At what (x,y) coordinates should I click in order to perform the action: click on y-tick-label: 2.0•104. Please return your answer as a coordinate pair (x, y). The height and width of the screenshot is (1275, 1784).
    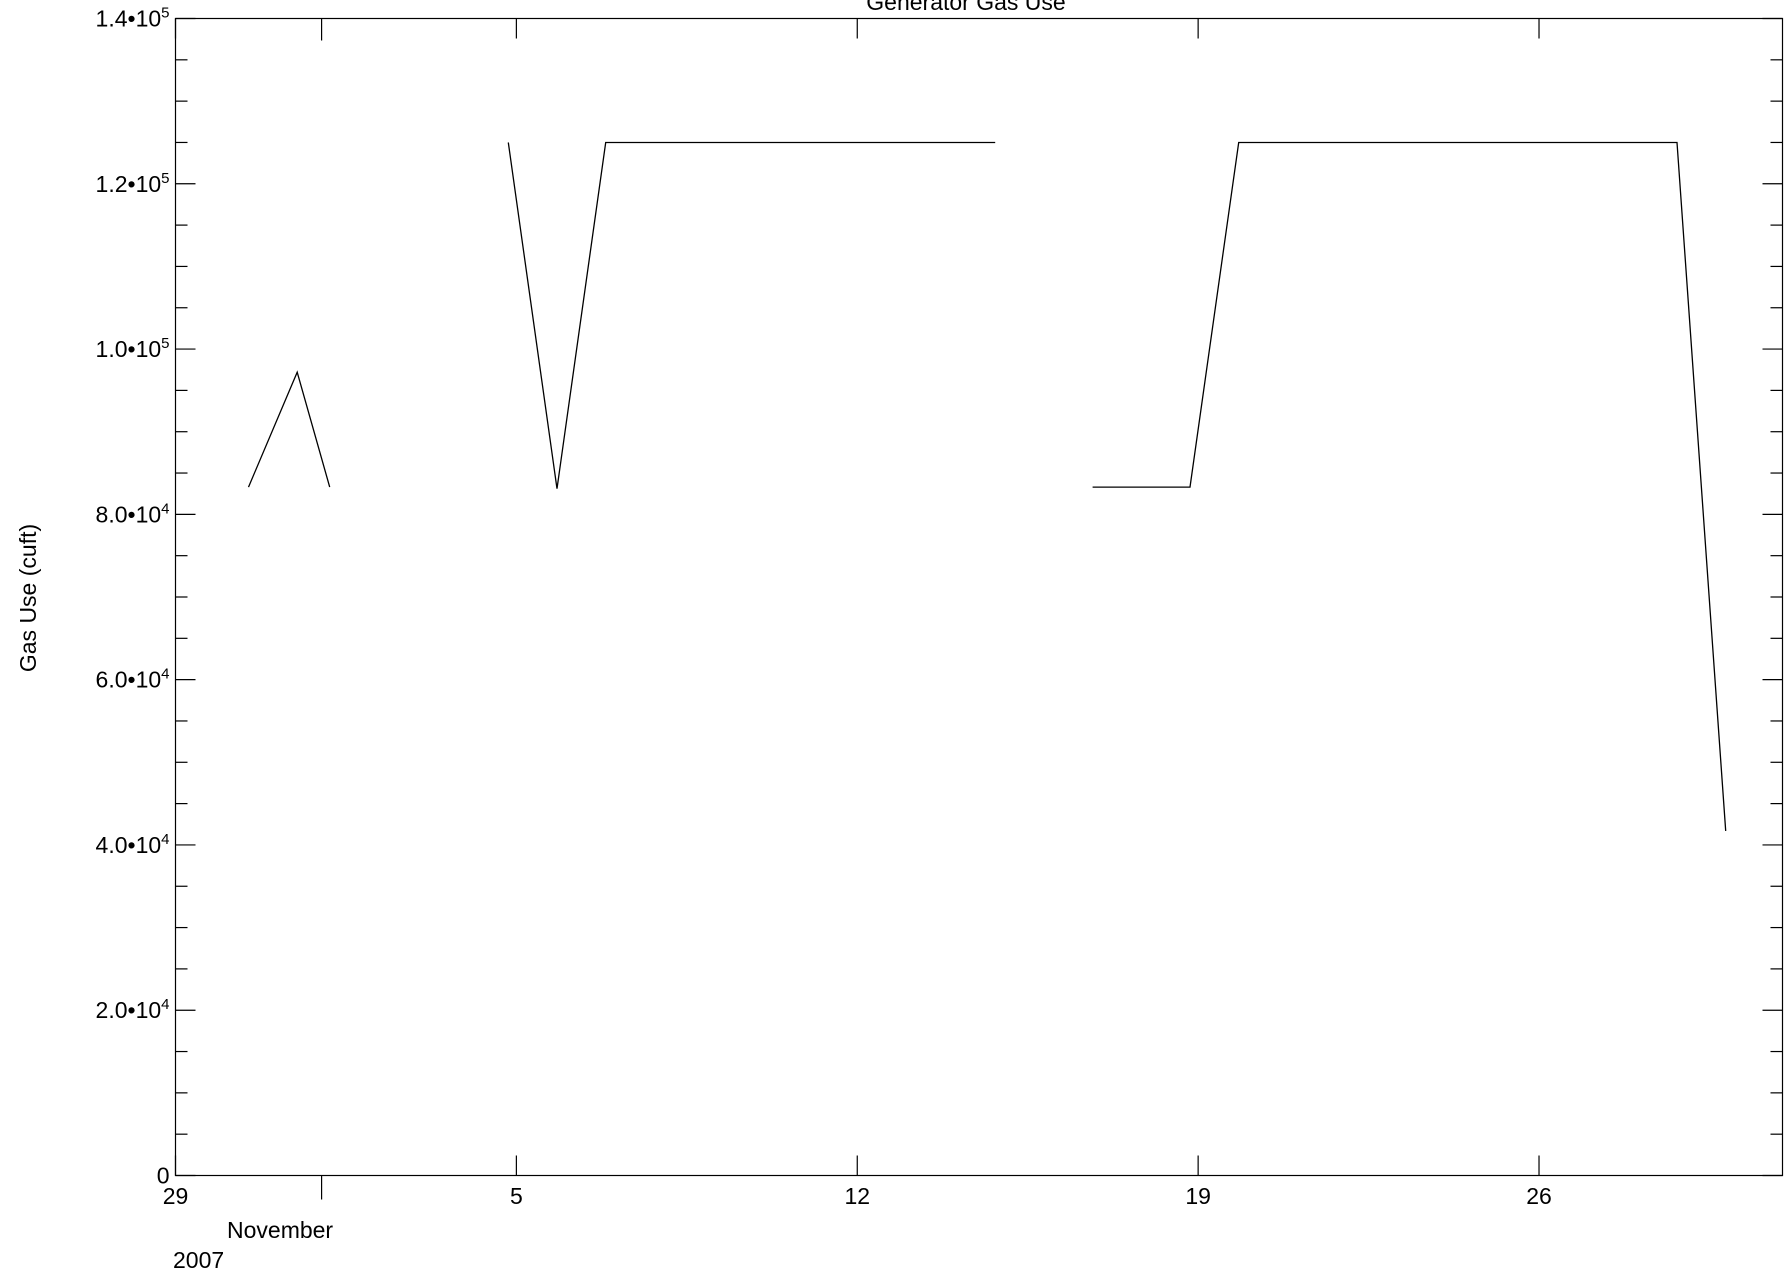
    Looking at the image, I should click on (133, 1009).